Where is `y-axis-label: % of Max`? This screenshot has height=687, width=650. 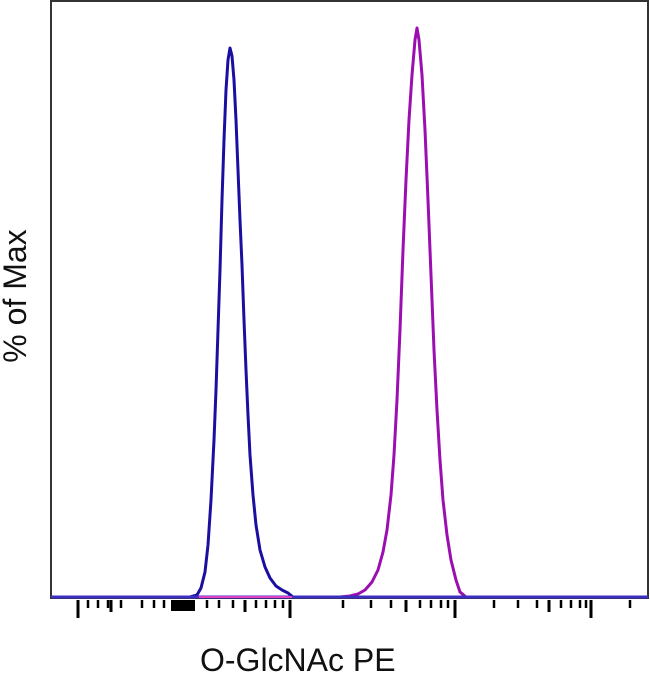
y-axis-label: % of Max is located at coordinates (16, 296).